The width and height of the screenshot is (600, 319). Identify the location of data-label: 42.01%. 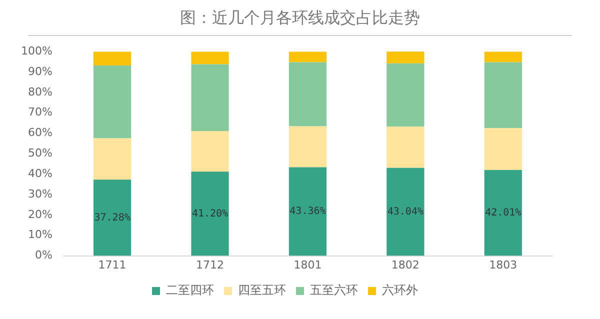
(503, 213).